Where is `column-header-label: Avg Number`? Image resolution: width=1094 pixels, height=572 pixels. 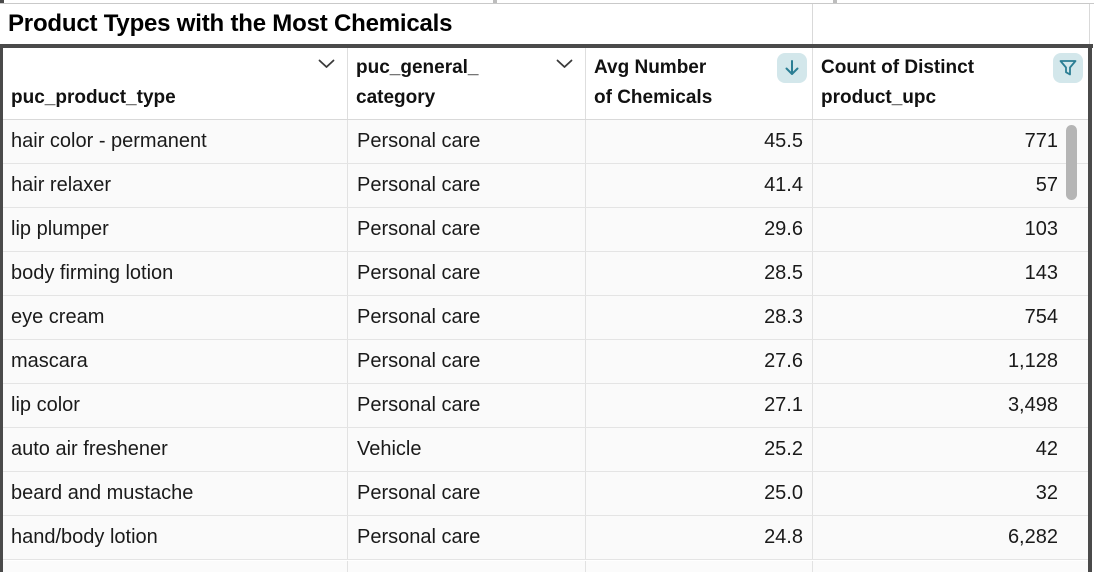
column-header-label: Avg Number is located at coordinates (650, 67).